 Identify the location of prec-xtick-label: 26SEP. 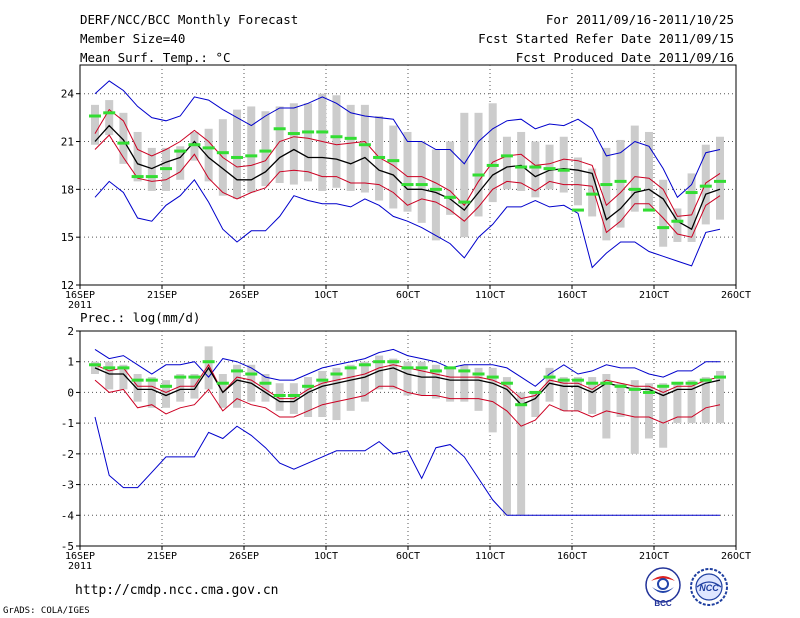
(244, 556).